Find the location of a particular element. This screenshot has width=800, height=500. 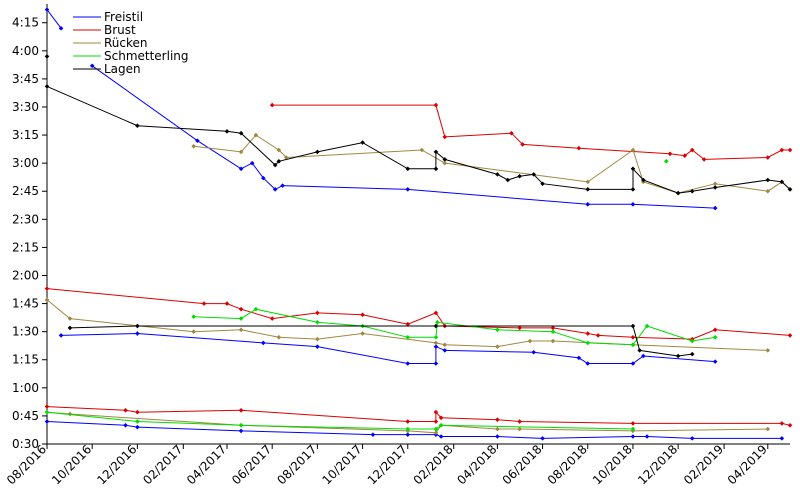

series-extra is located at coordinates (666, 161).